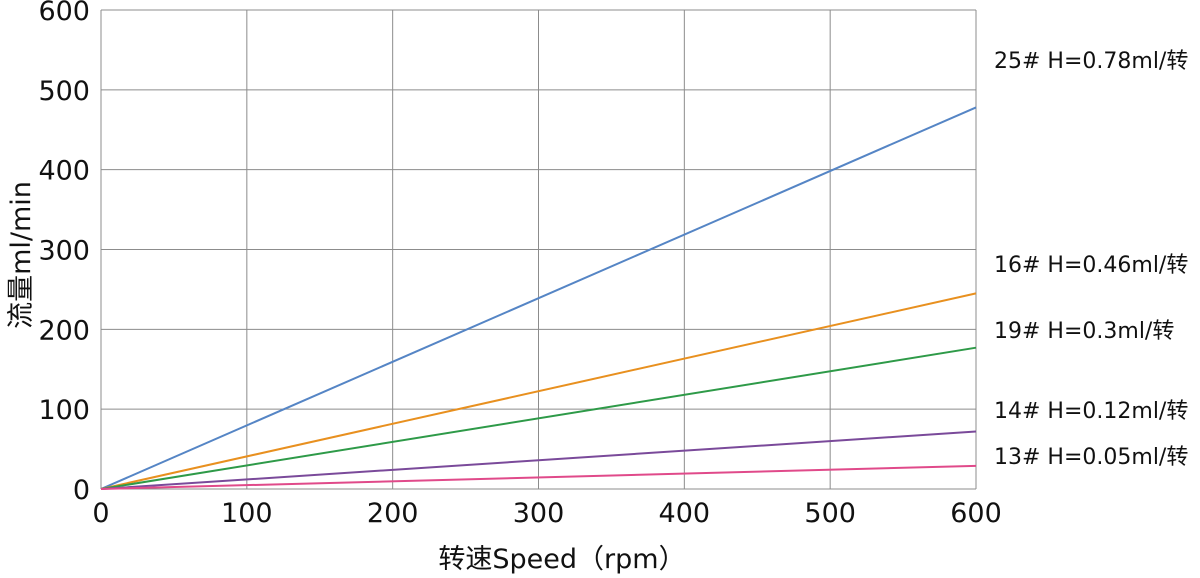 This screenshot has width=1200, height=578. Describe the element at coordinates (1091, 411) in the screenshot. I see `series-label: 14# H=0.12ml/转` at that location.